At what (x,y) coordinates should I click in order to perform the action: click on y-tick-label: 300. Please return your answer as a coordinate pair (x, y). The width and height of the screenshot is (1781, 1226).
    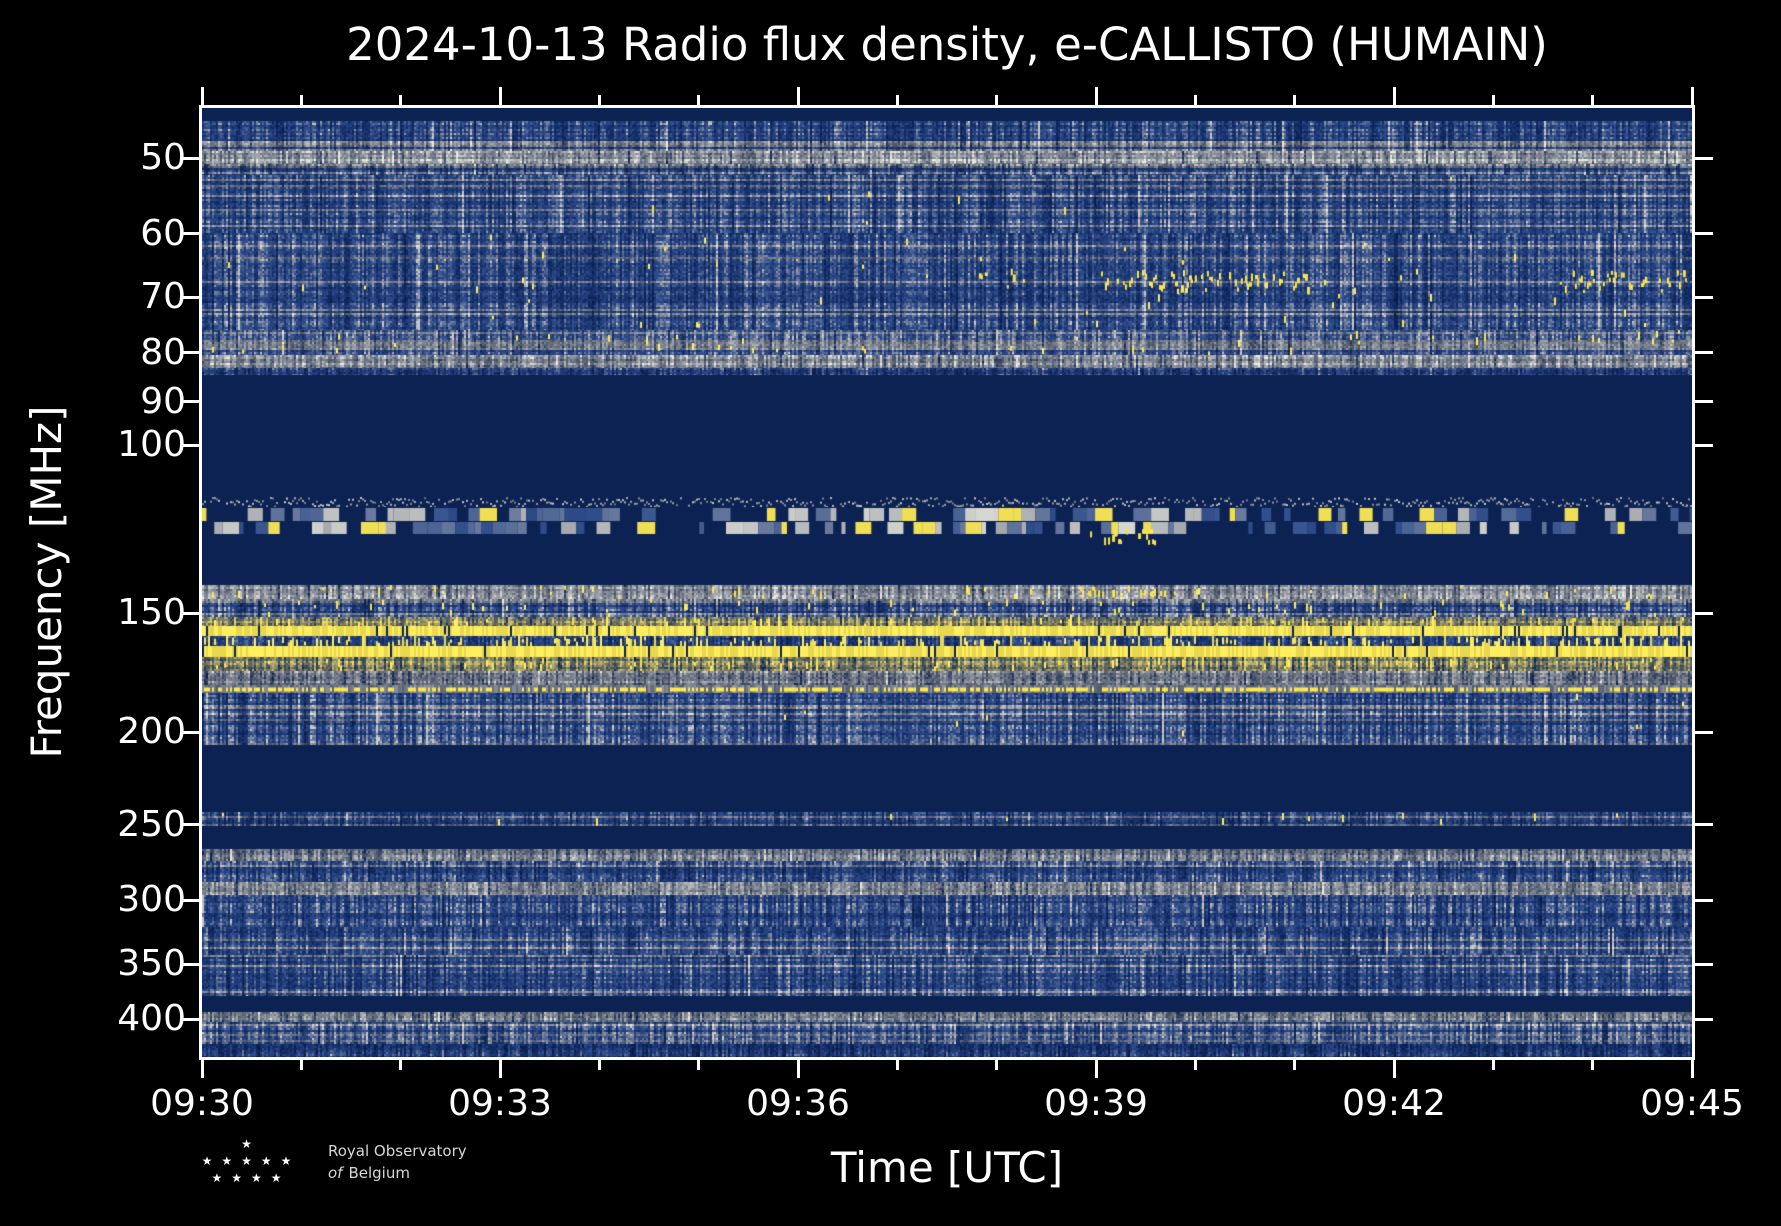
    Looking at the image, I should click on (151, 900).